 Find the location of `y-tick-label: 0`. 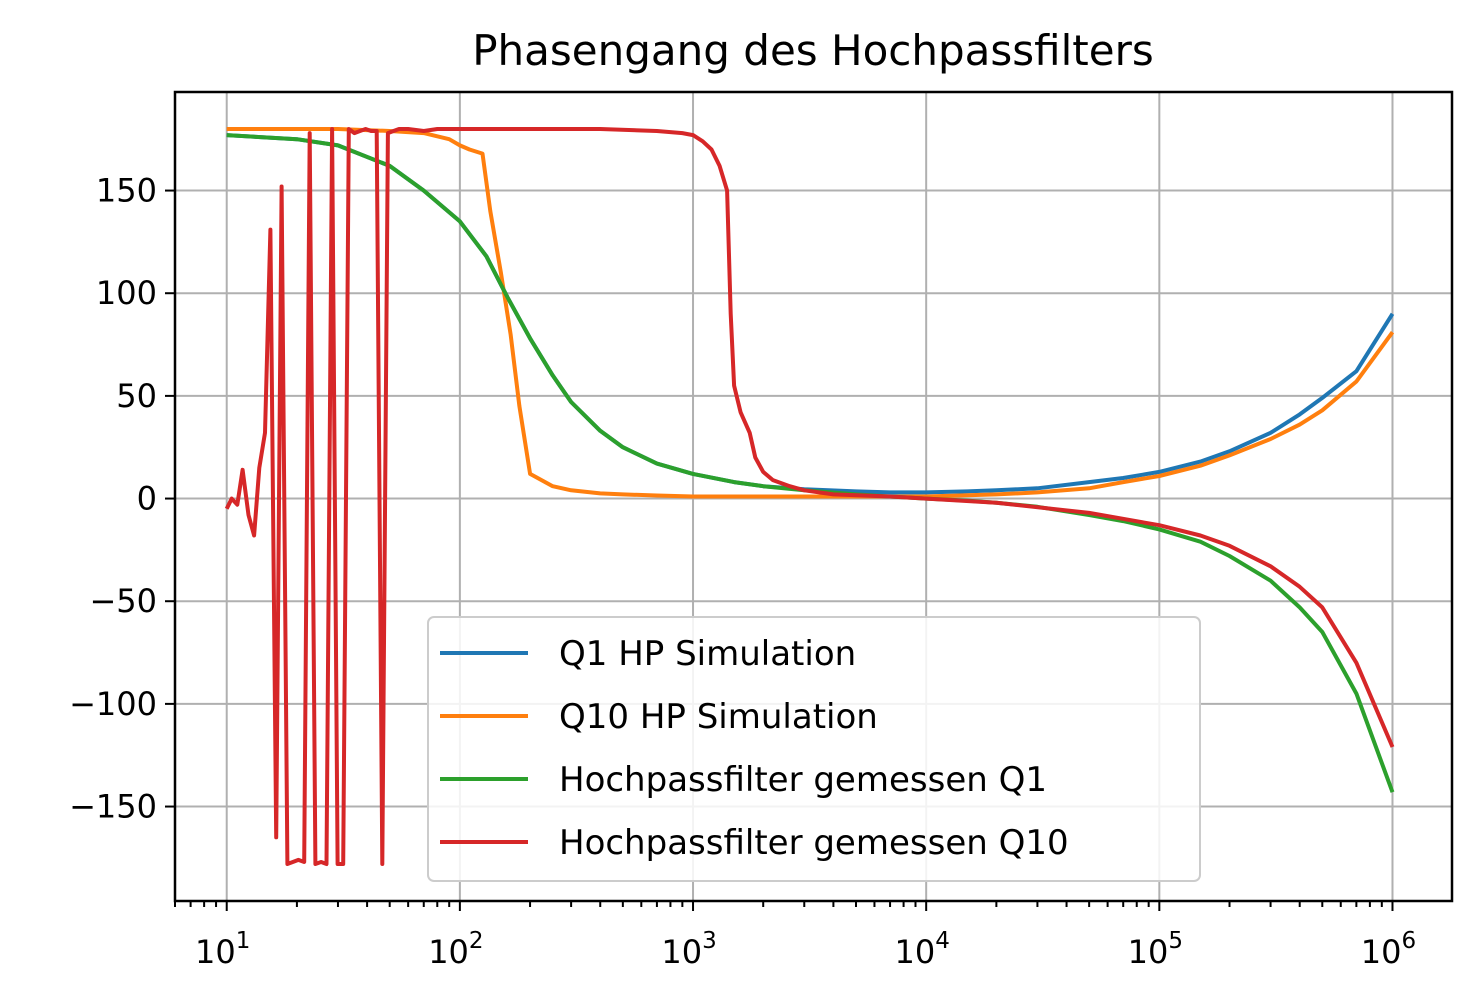

y-tick-label: 0 is located at coordinates (147, 499).